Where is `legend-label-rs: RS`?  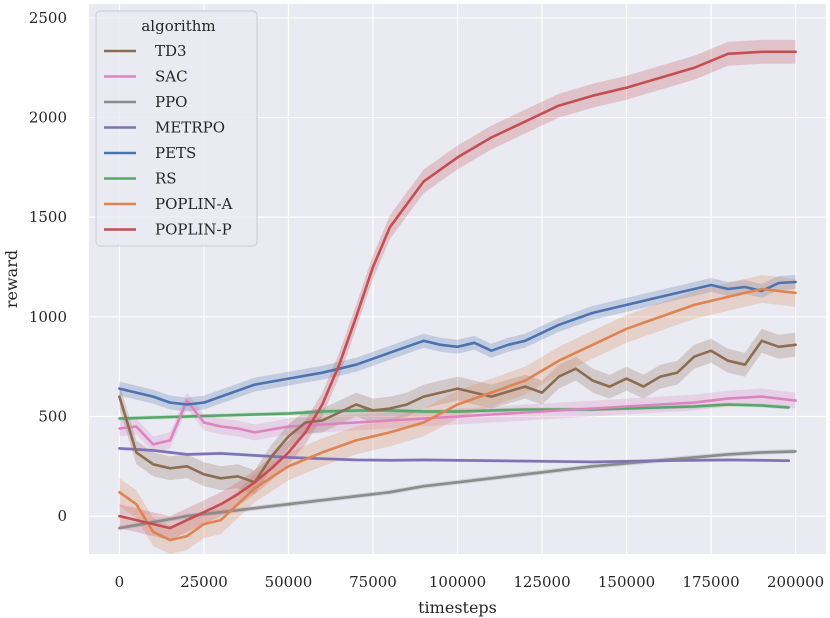 legend-label-rs: RS is located at coordinates (166, 179).